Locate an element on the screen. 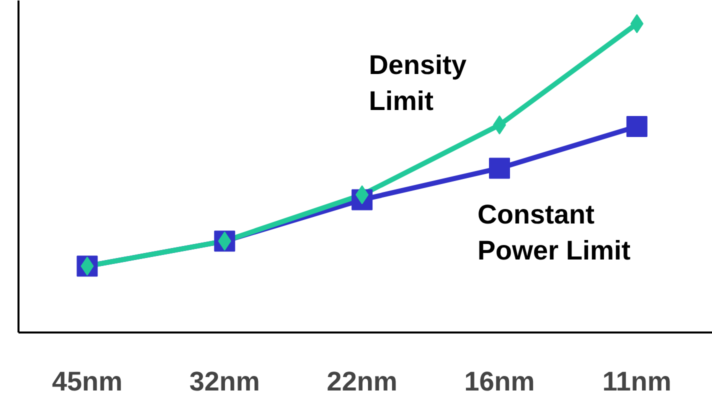  series-label: Density Limit is located at coordinates (417, 83).